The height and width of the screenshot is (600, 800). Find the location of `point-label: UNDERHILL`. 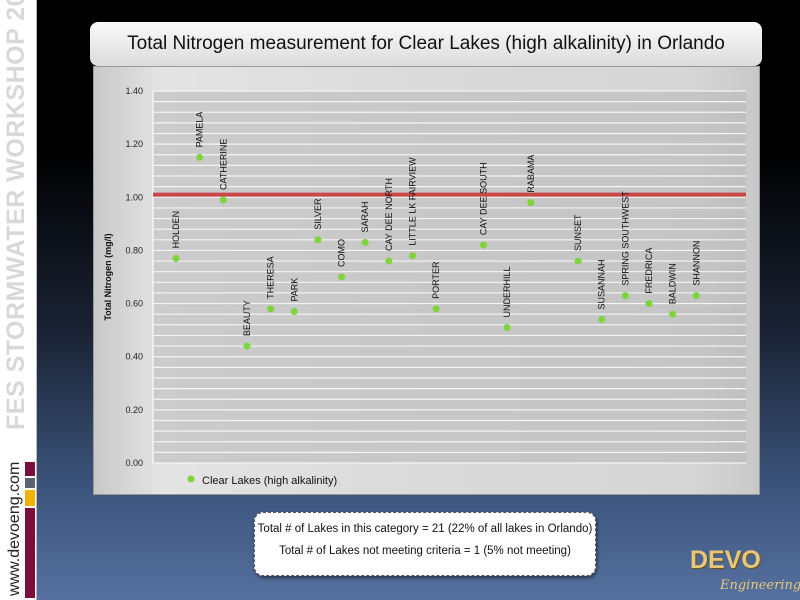

point-label: UNDERHILL is located at coordinates (507, 291).